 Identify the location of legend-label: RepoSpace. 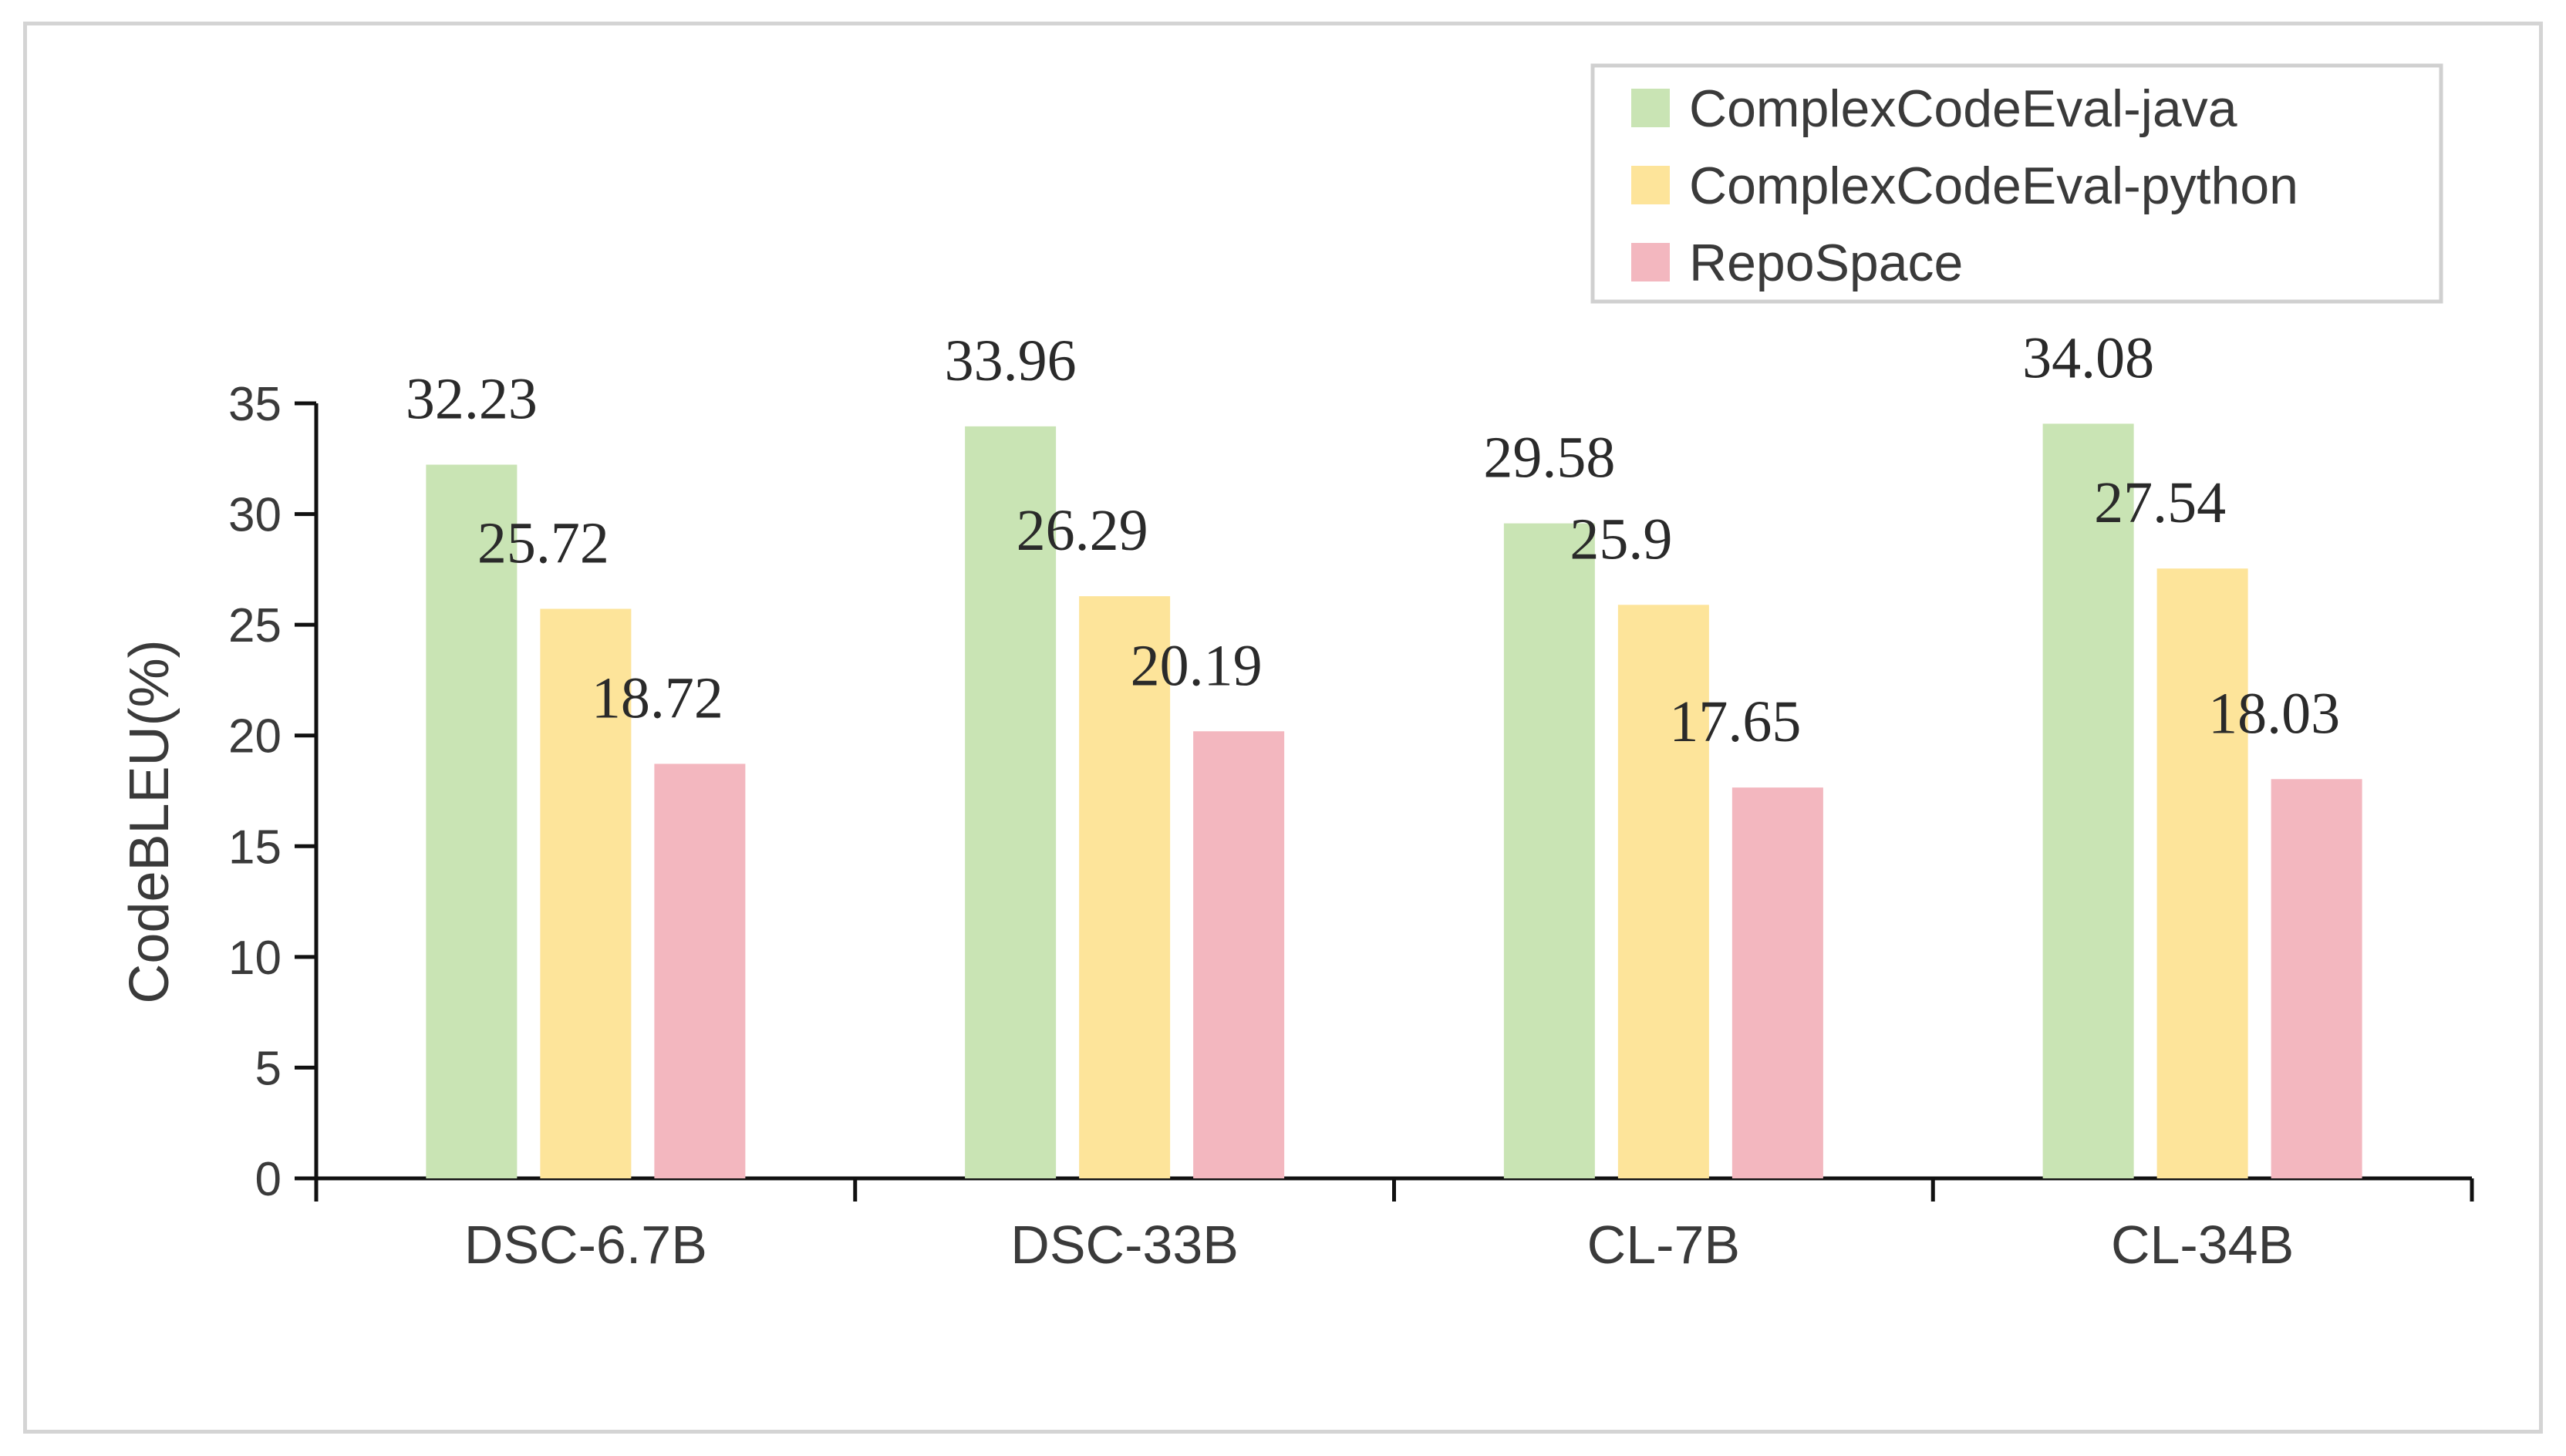
(1826, 263).